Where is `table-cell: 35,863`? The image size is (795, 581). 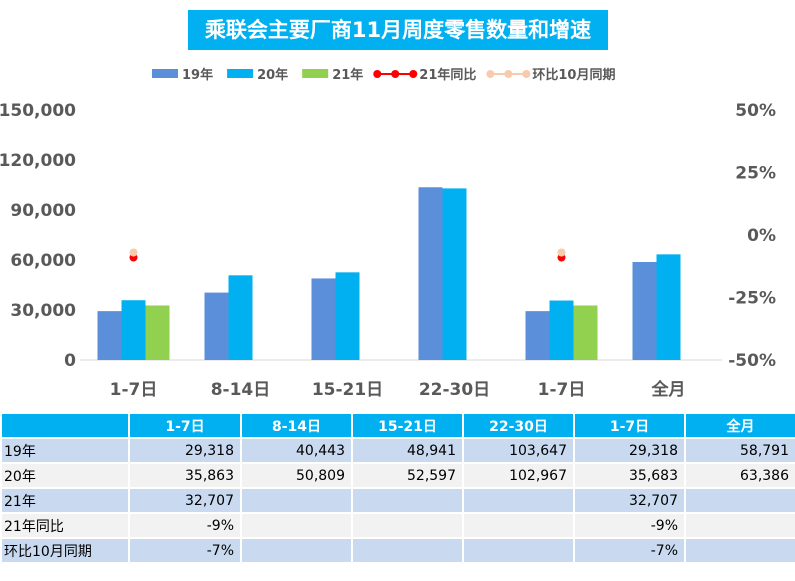
table-cell: 35,863 is located at coordinates (185, 475).